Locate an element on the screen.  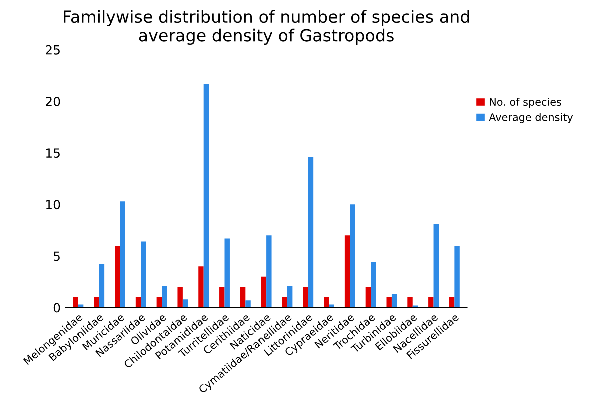
legend-label: No. of species is located at coordinates (526, 103).